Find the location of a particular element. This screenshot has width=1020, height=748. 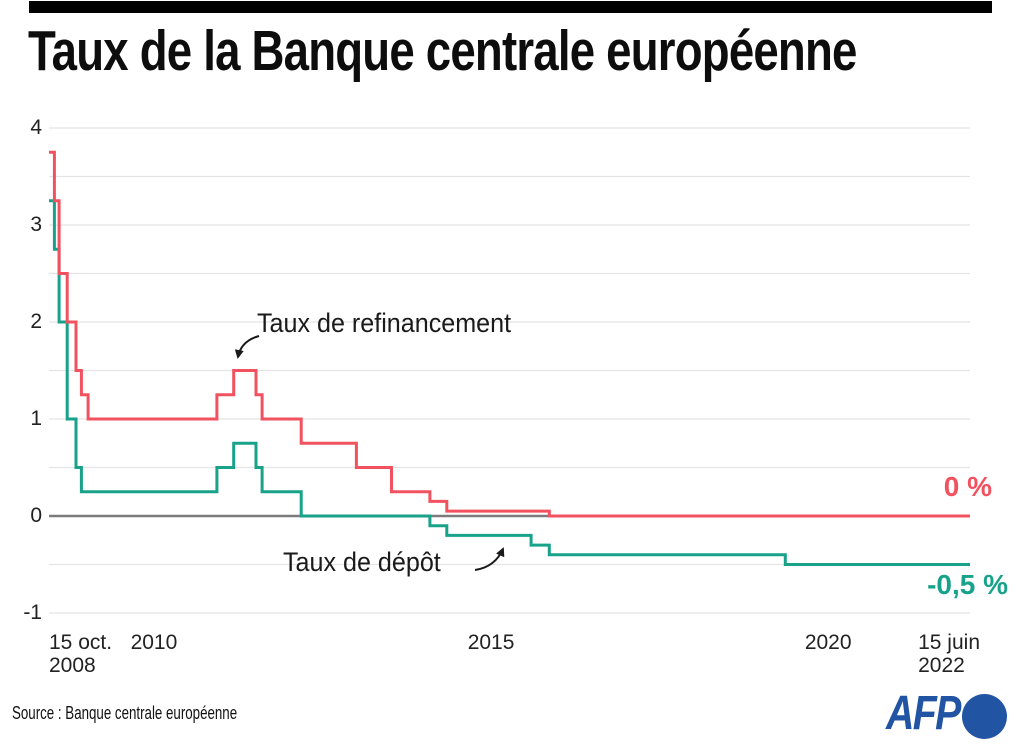

title-bar-rule is located at coordinates (510, 7).